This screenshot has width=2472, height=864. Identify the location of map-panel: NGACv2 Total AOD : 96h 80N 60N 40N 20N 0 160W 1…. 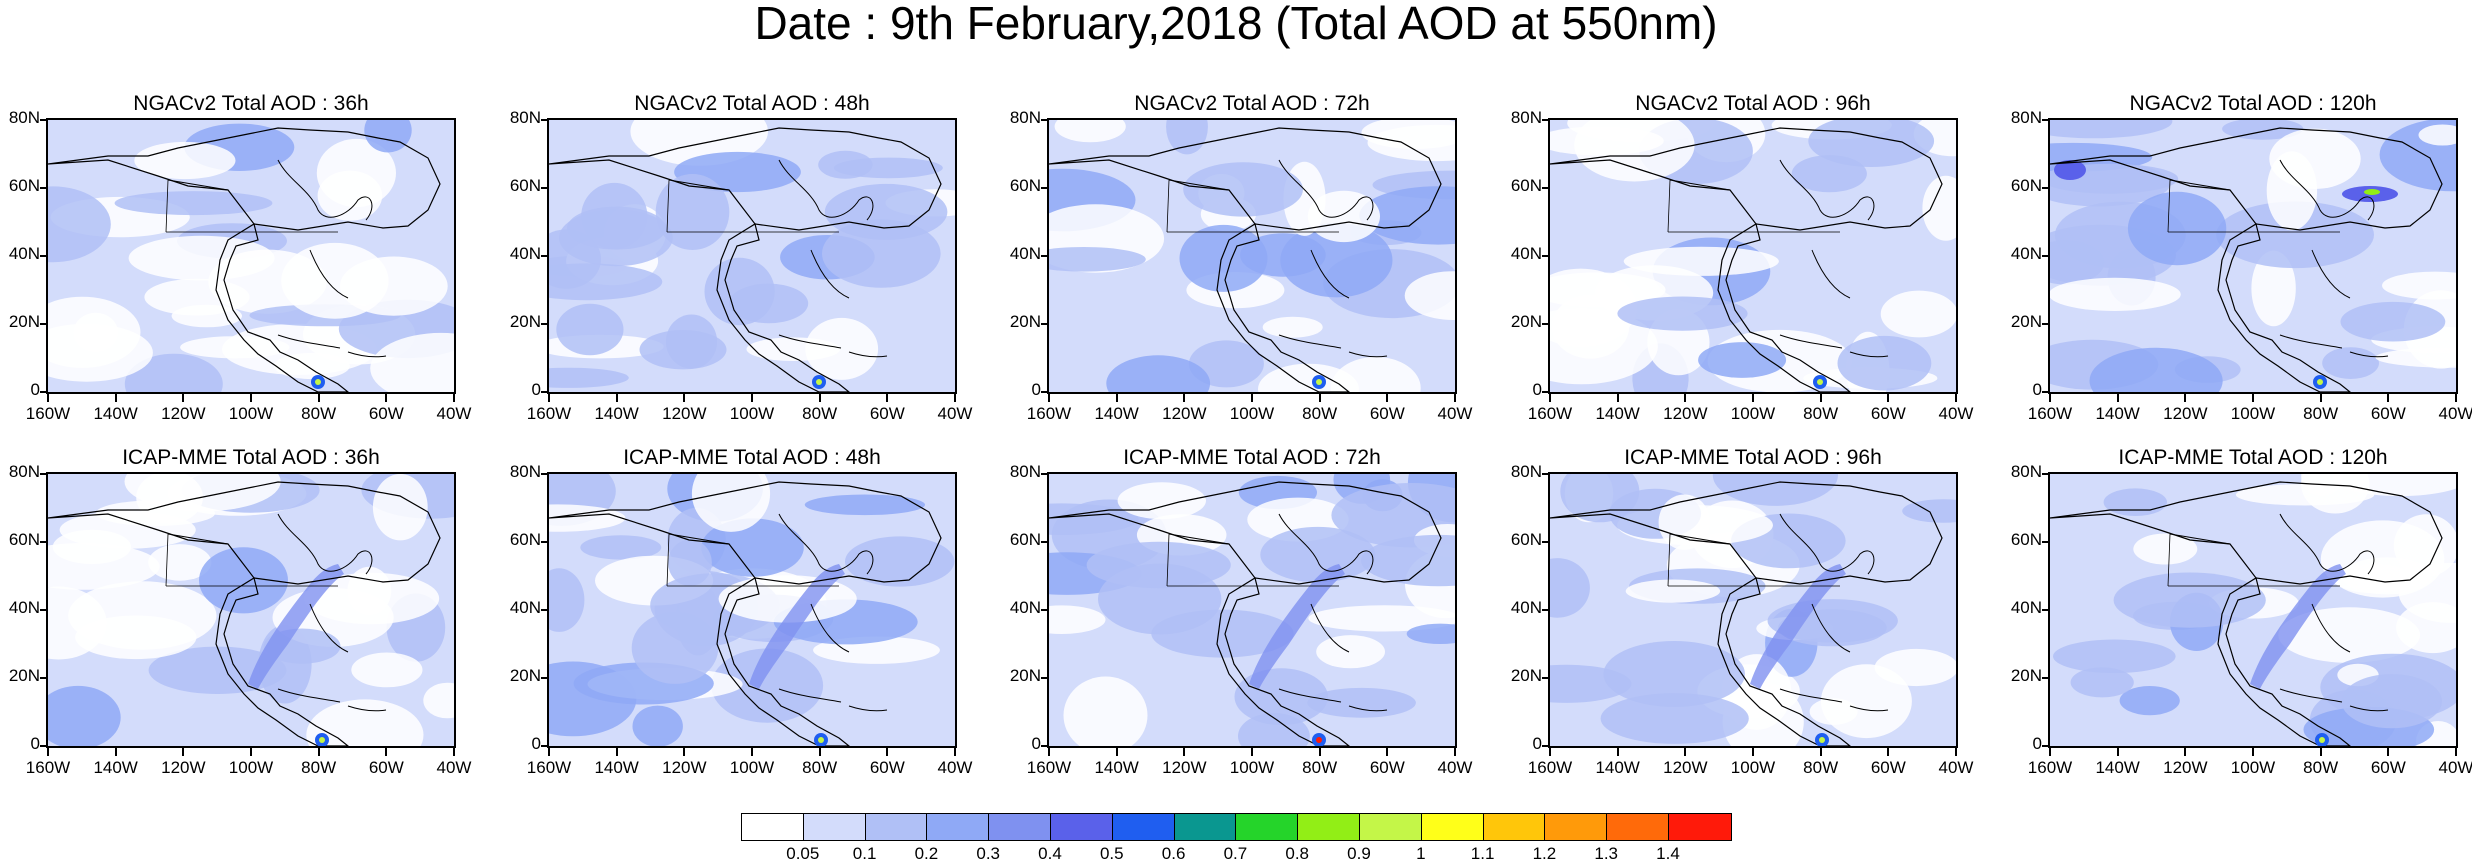
(1742, 257).